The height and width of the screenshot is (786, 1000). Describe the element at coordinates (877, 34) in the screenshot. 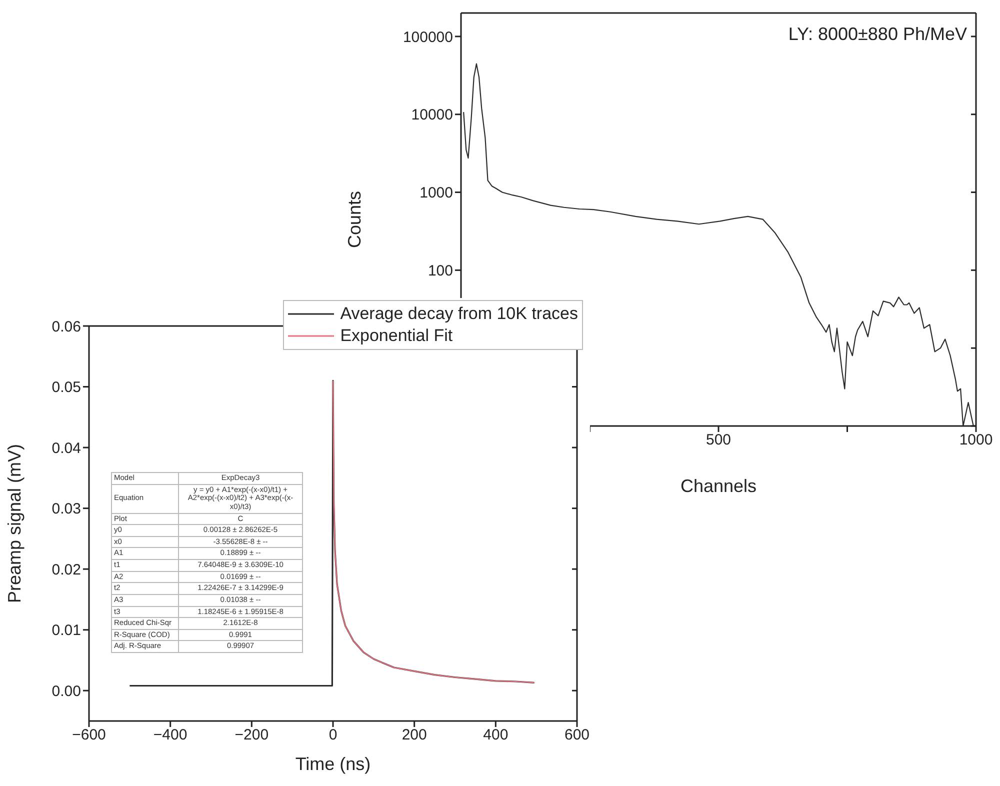

I see `annotation: LY: 8000±880 Ph/MeV` at that location.